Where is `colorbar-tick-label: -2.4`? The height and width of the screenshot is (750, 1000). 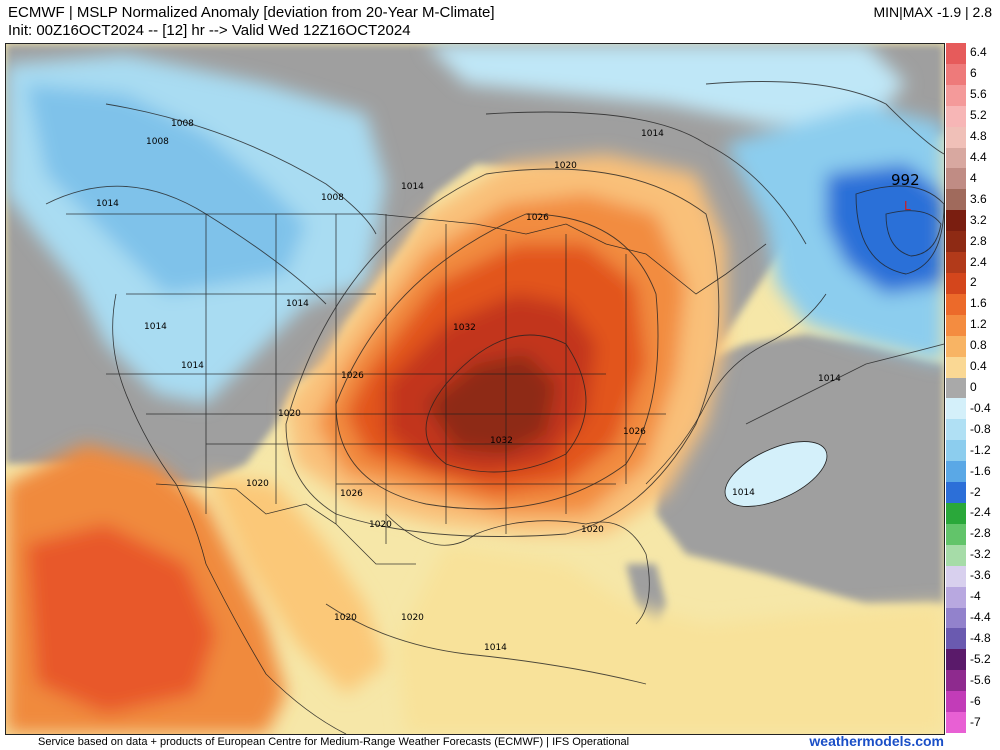 colorbar-tick-label: -2.4 is located at coordinates (980, 512).